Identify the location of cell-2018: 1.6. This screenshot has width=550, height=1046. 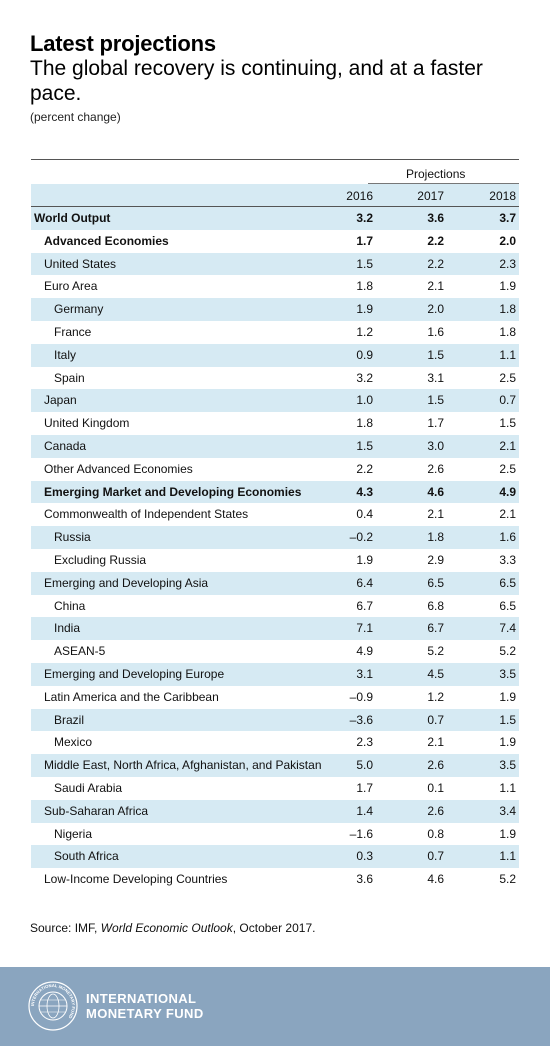
(507, 537).